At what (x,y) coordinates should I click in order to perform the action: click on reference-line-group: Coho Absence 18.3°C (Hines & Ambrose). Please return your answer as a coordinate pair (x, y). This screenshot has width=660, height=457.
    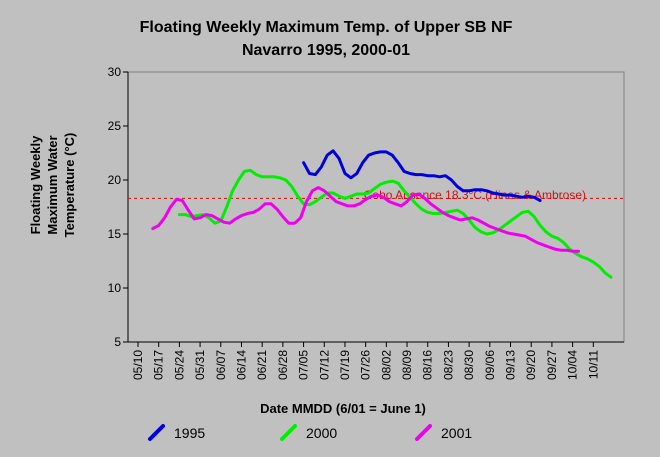
    Looking at the image, I should click on (376, 195).